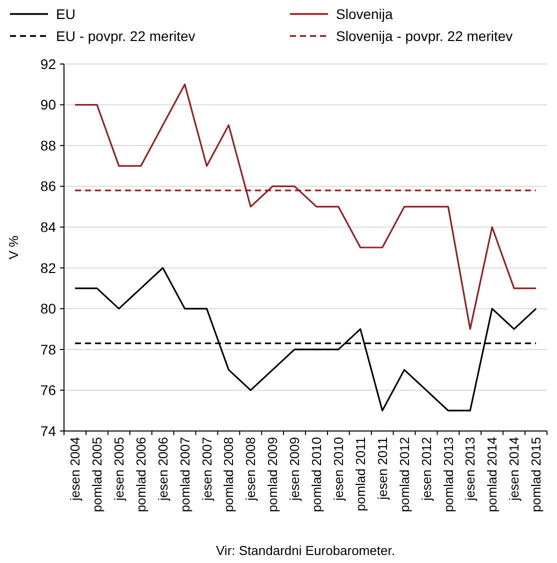 The image size is (557, 563). Describe the element at coordinates (305, 550) in the screenshot. I see `text: Vir: Standardni Eurobarometer.` at that location.